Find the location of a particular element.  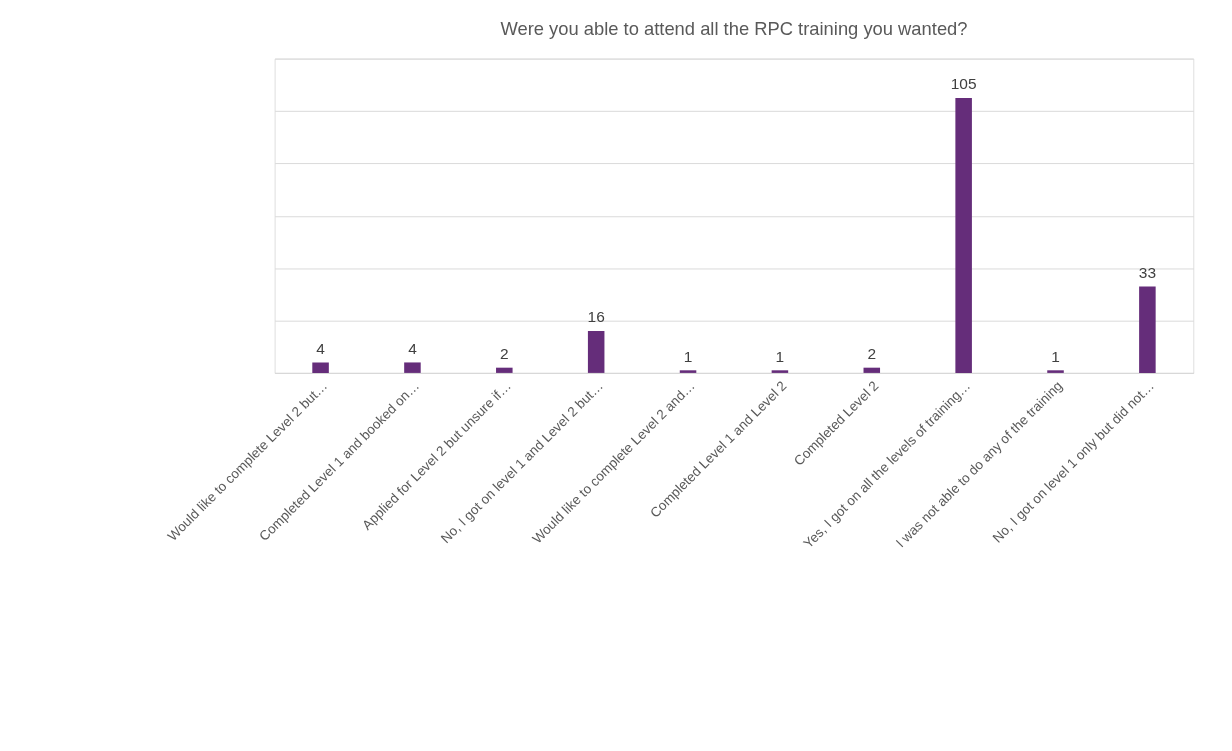

data-label: 105 is located at coordinates (963, 84).